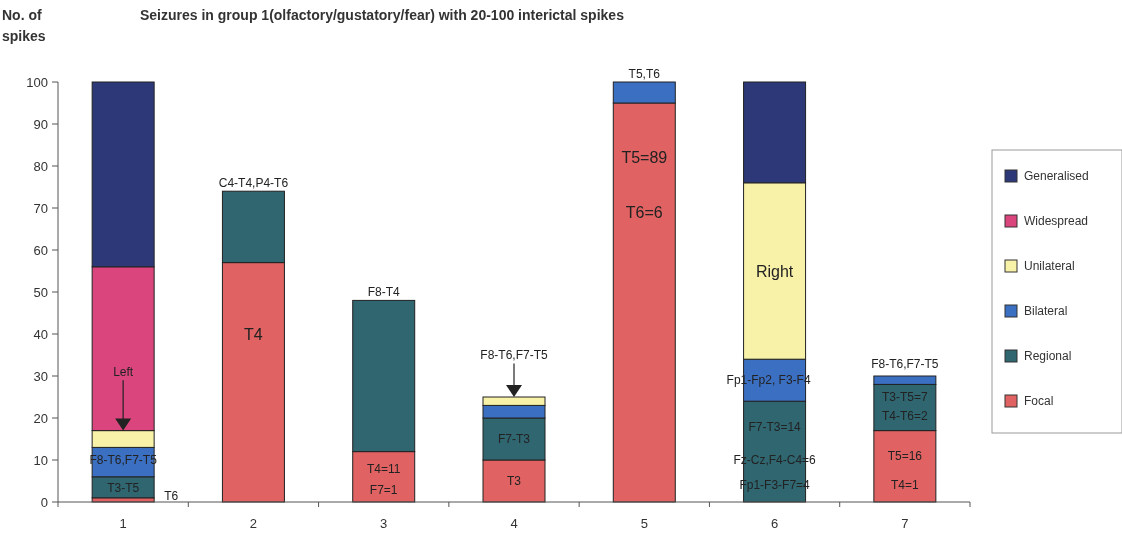 This screenshot has width=1122, height=546. What do you see at coordinates (514, 523) in the screenshot?
I see `x-tick-label: 4` at bounding box center [514, 523].